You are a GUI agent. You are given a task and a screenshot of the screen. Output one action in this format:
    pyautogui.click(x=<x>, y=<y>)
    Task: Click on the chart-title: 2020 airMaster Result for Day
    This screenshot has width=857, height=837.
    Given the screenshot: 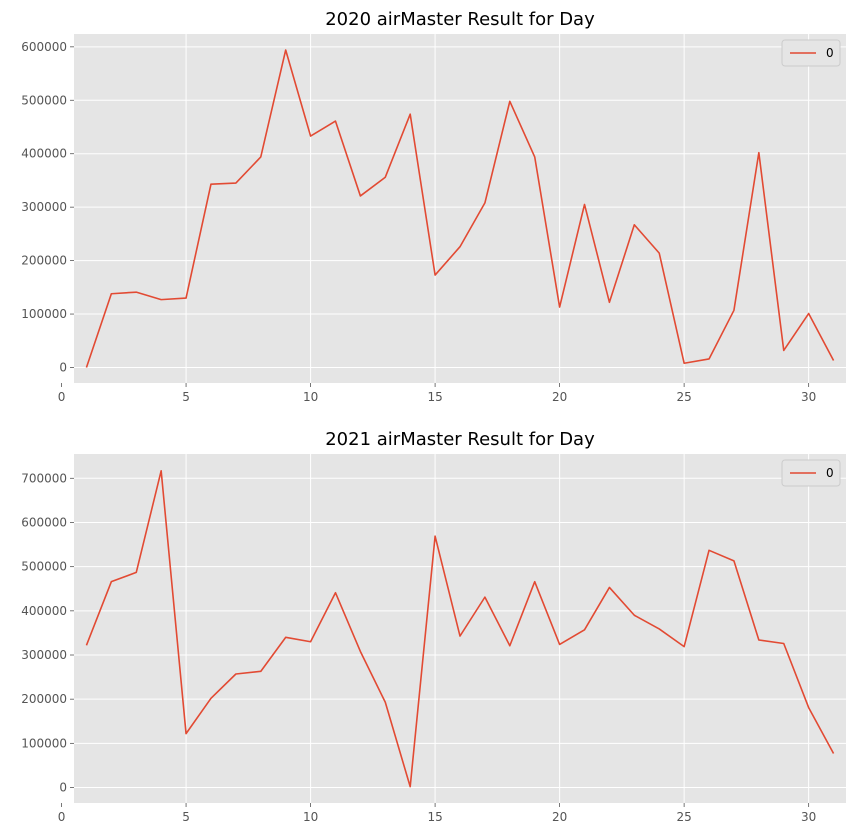 What is the action you would take?
    pyautogui.click(x=460, y=19)
    